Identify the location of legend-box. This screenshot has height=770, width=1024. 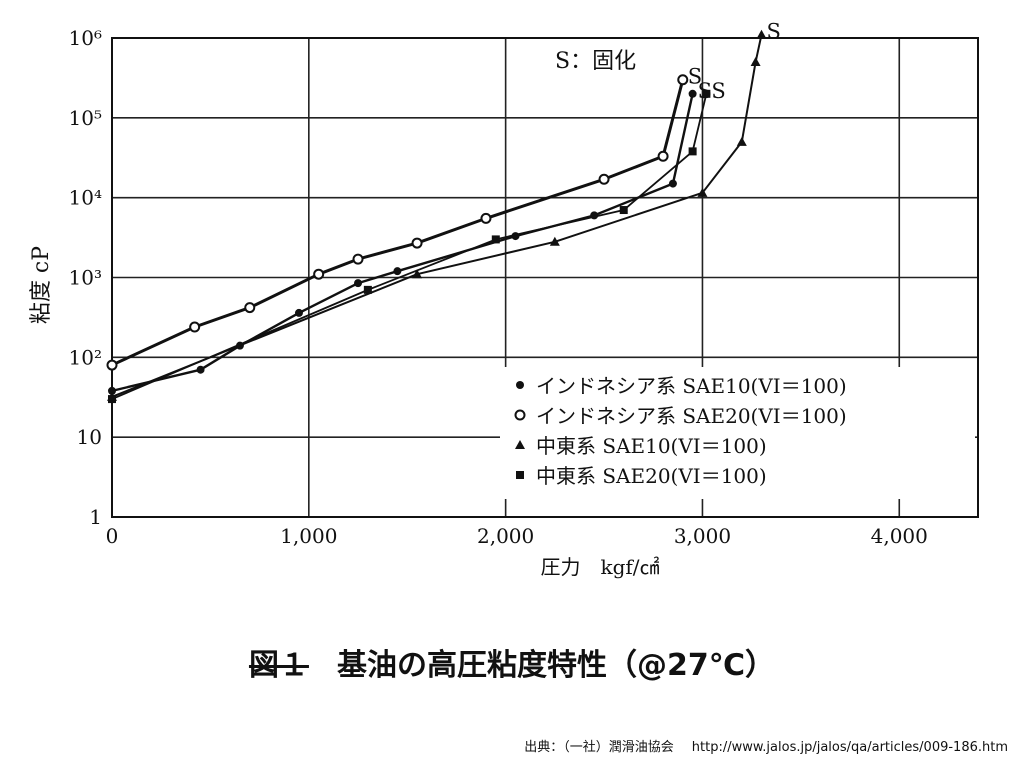
(737, 433).